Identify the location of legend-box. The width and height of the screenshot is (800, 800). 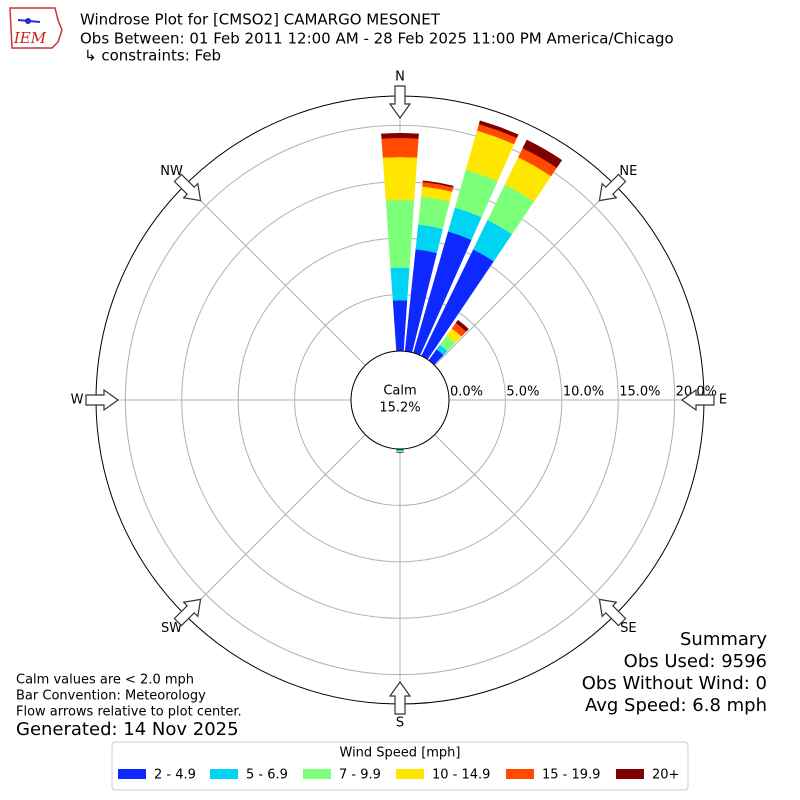
(400, 766).